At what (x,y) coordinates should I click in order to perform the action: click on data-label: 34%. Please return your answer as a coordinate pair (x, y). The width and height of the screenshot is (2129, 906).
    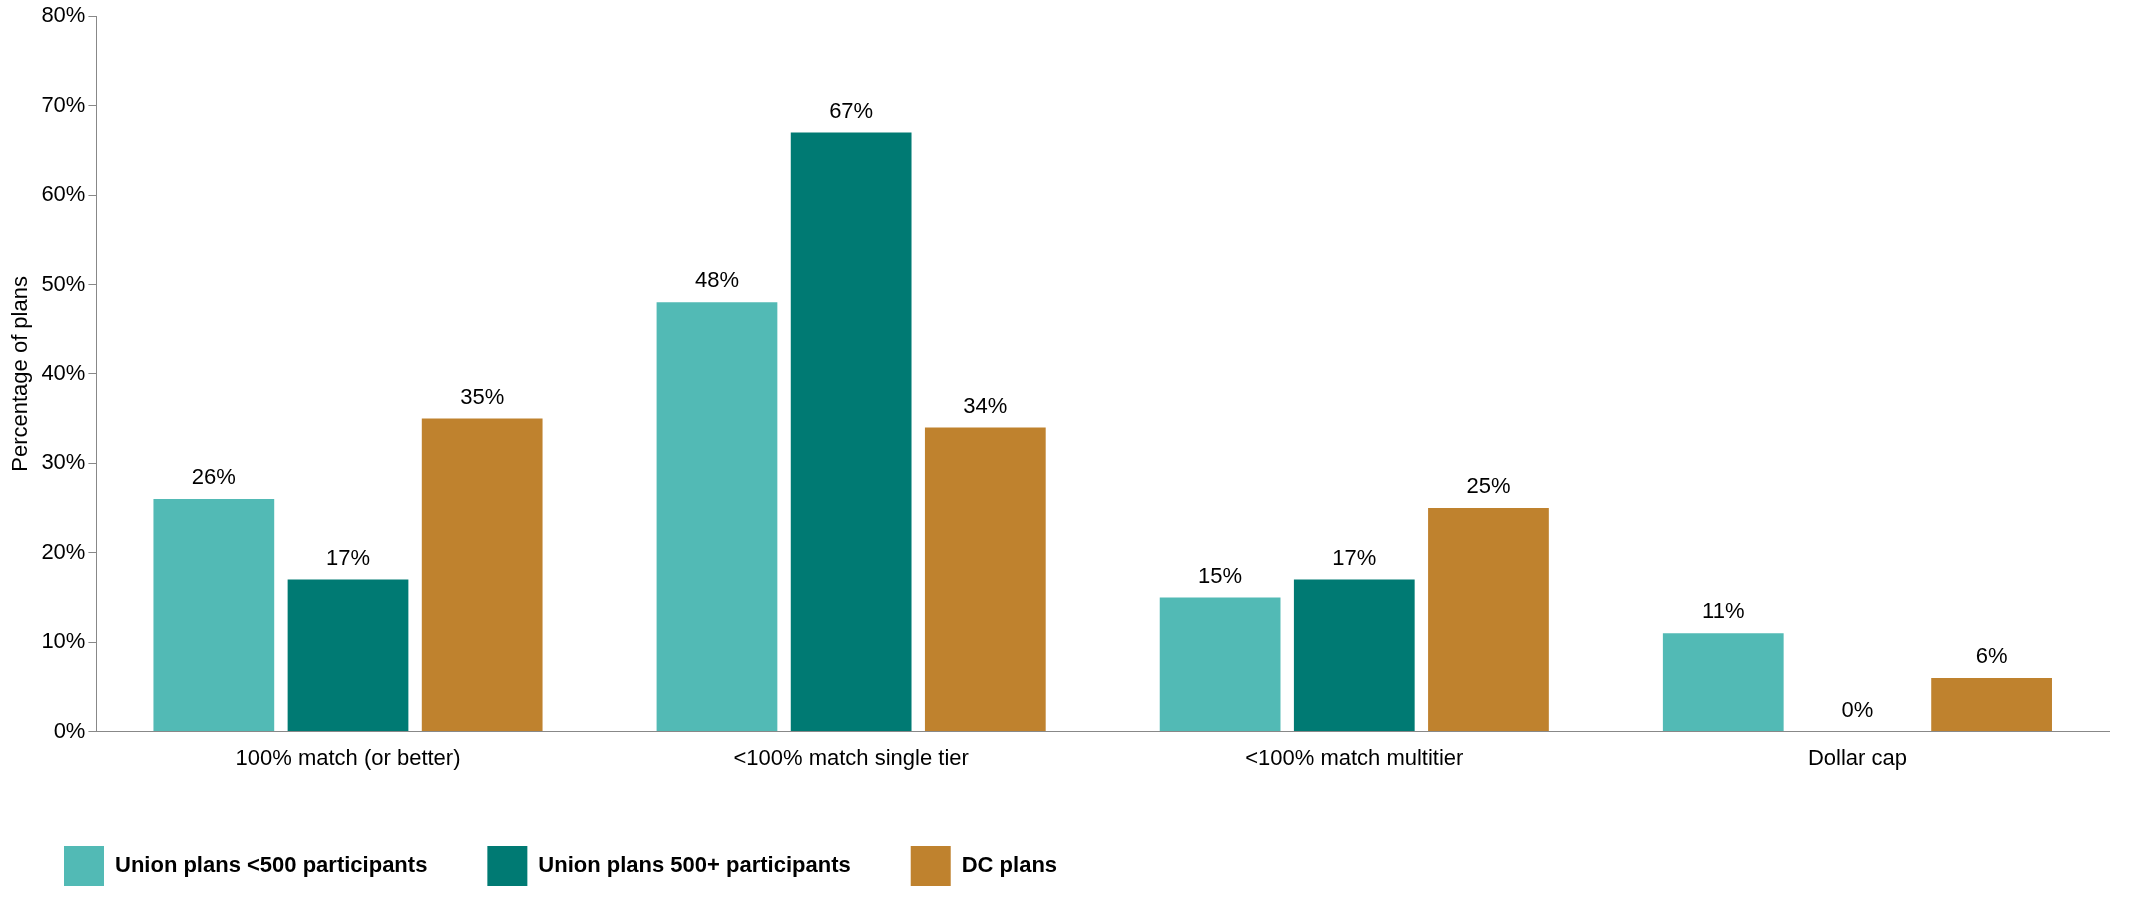
    Looking at the image, I should click on (985, 405).